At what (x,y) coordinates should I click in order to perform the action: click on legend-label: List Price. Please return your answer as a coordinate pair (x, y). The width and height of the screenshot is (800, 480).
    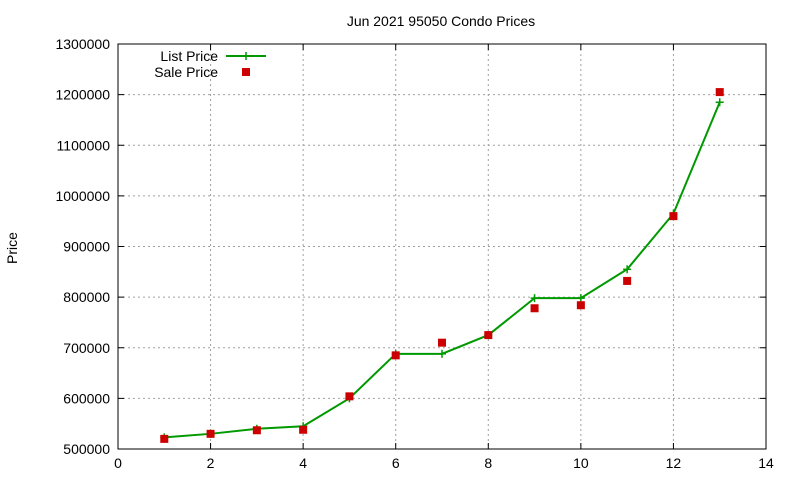
    Looking at the image, I should click on (189, 56).